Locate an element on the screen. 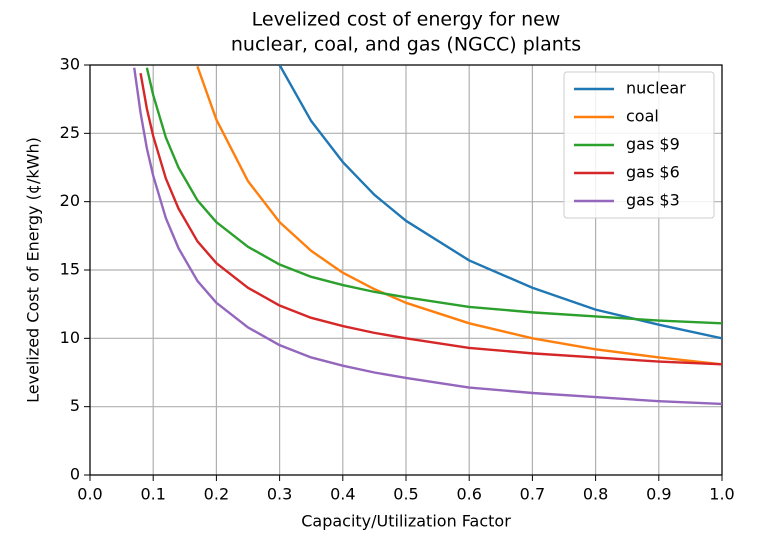 The image size is (768, 539). y-tick-label: 10 is located at coordinates (70, 337).